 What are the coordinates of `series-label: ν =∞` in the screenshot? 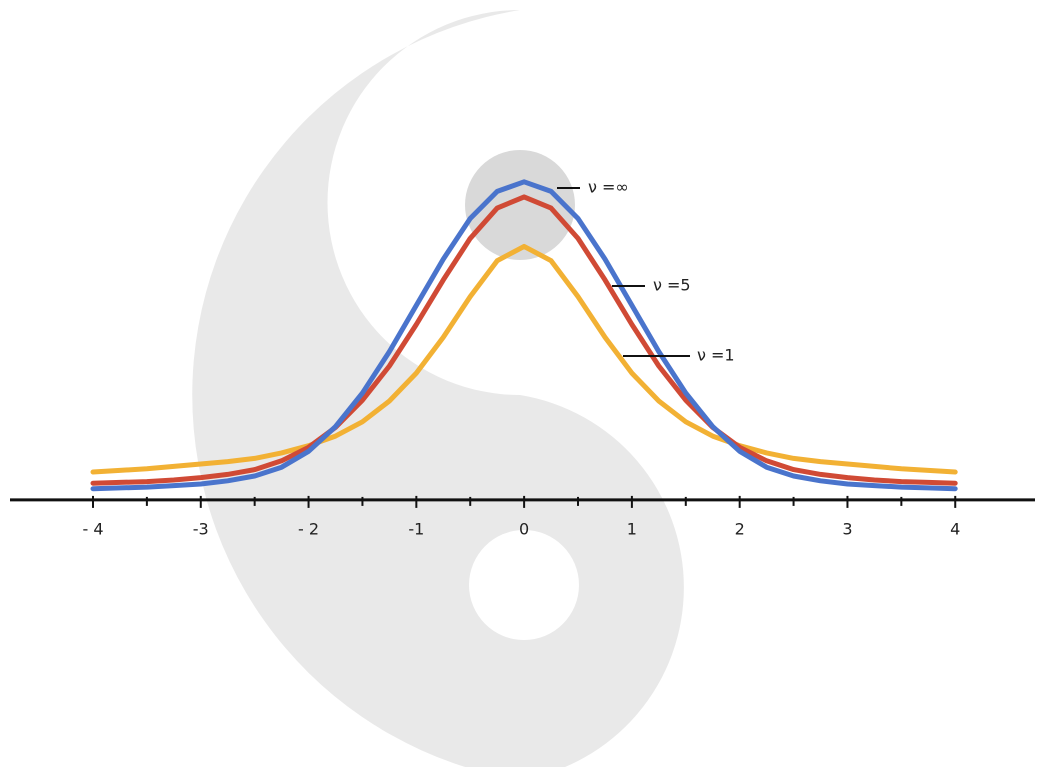 It's located at (608, 187).